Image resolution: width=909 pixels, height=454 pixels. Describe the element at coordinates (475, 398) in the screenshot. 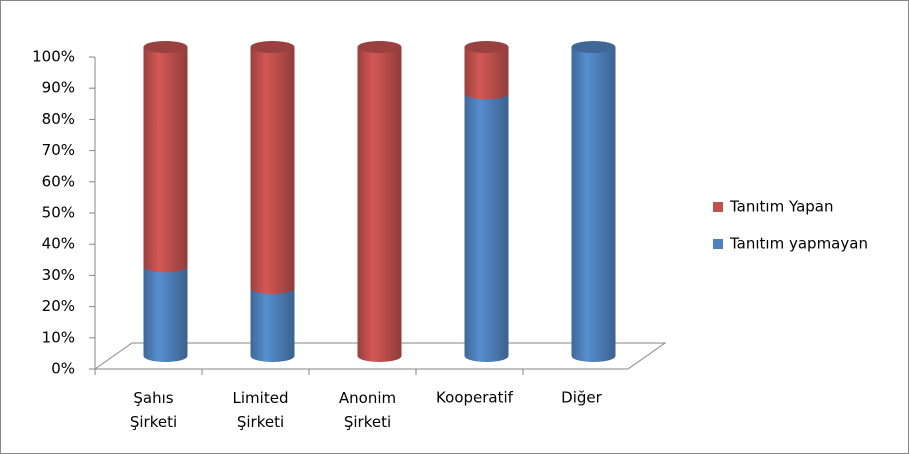

I see `x-tick-label: Kooperatif` at that location.